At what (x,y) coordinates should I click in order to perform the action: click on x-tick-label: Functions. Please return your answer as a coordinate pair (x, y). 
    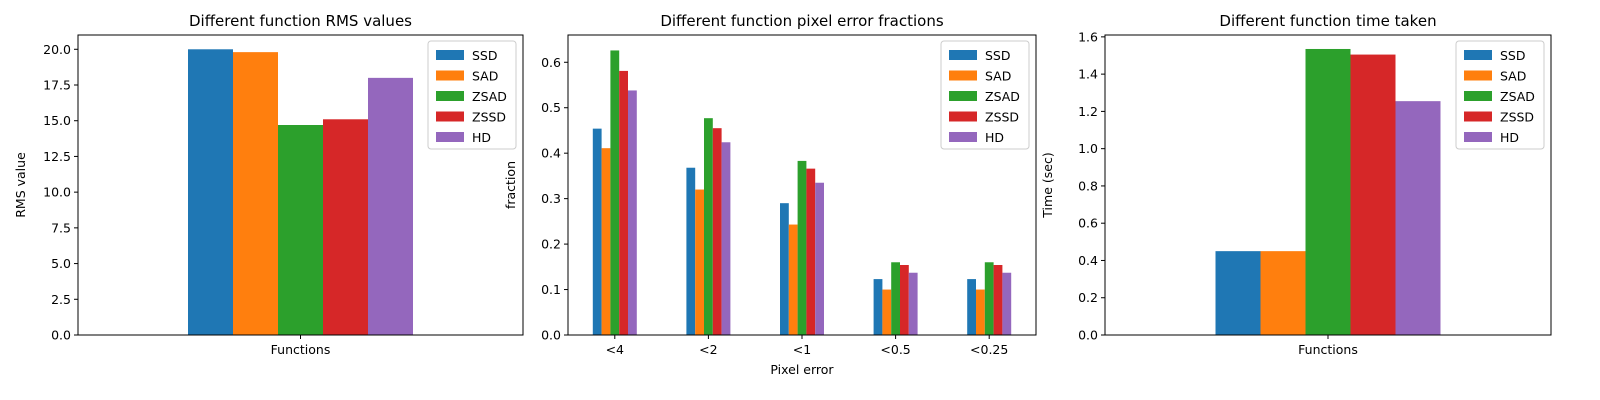
    Looking at the image, I should click on (301, 349).